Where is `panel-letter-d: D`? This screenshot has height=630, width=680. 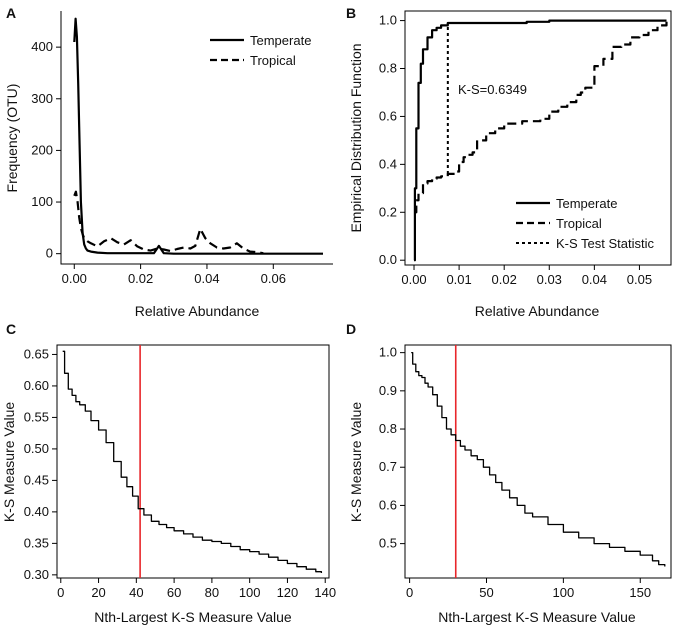 panel-letter-d: D is located at coordinates (351, 329).